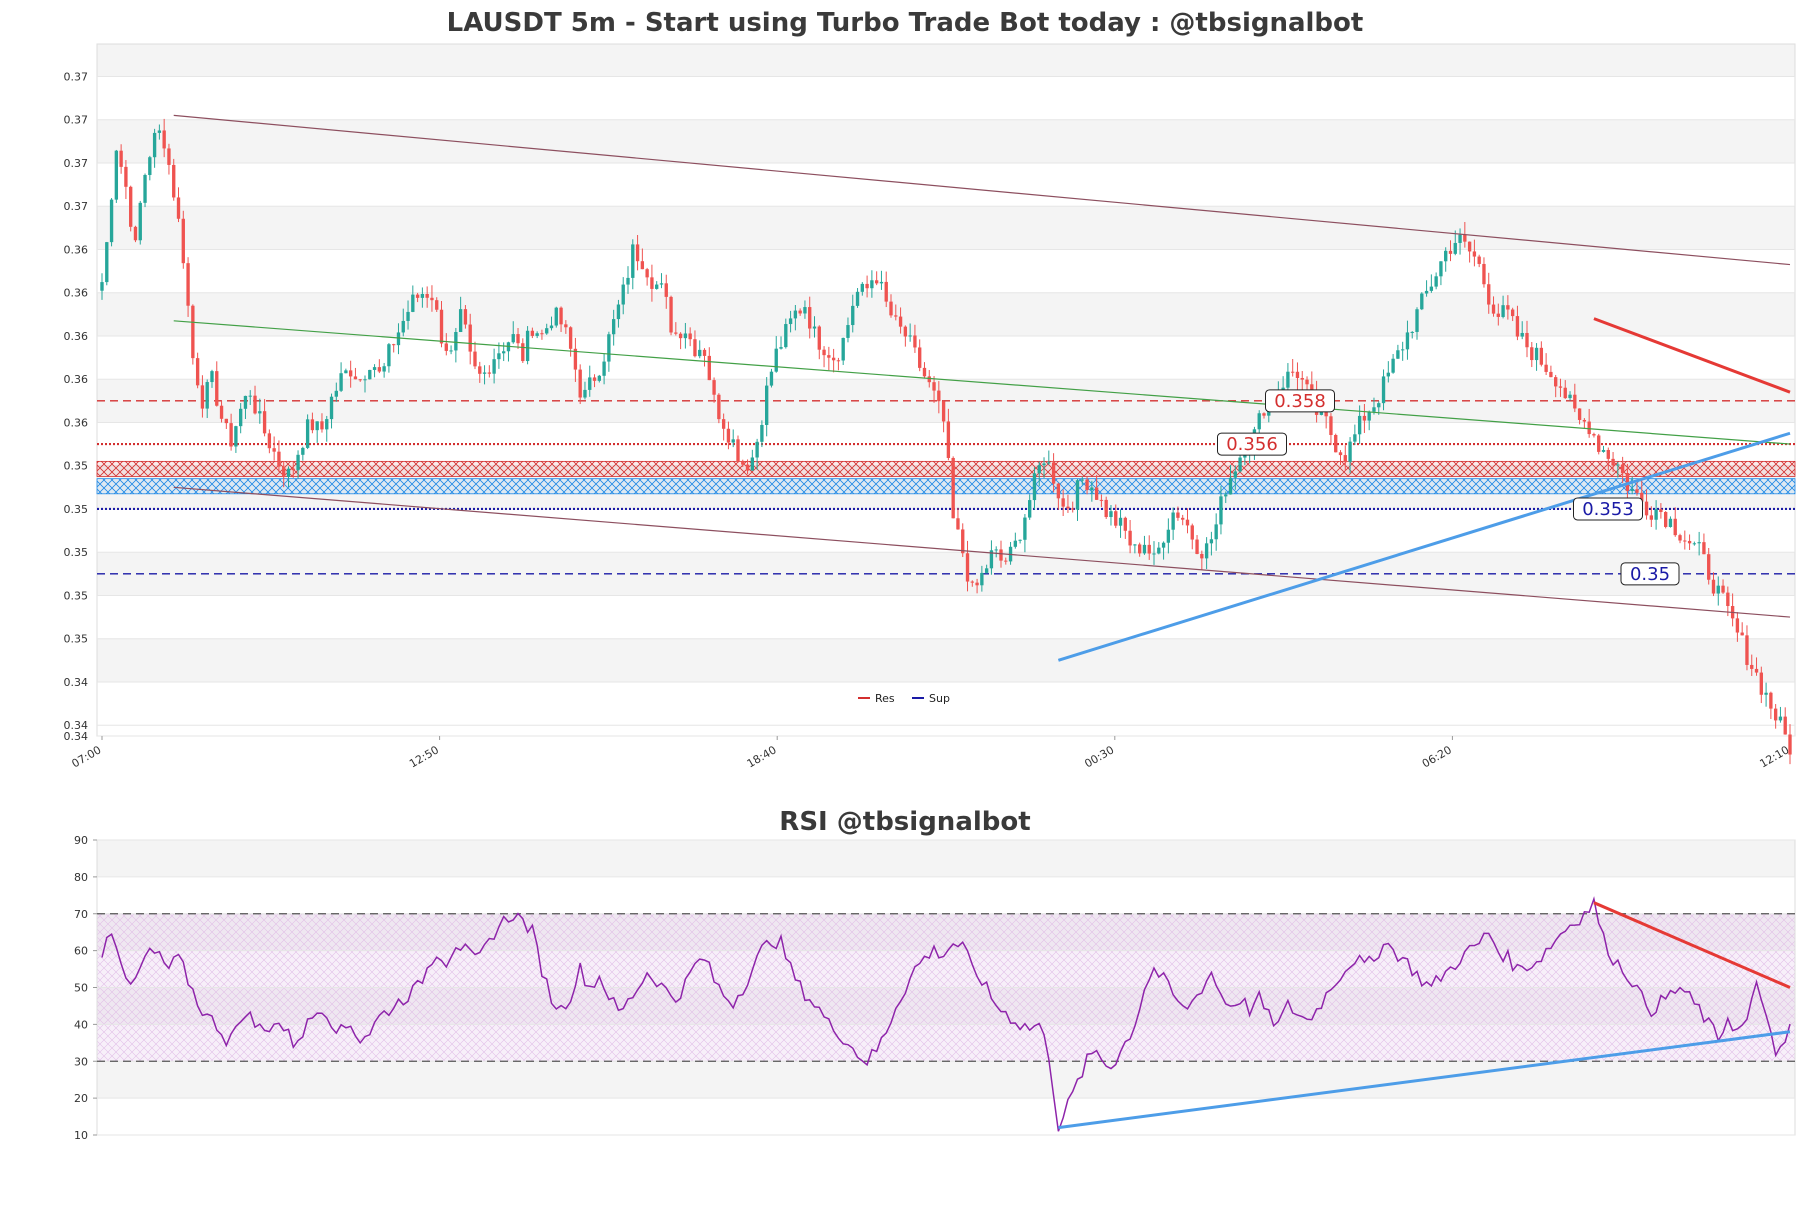 The width and height of the screenshot is (1811, 1208). I want to click on price-y-tick-label: 0.35, so click(76, 595).